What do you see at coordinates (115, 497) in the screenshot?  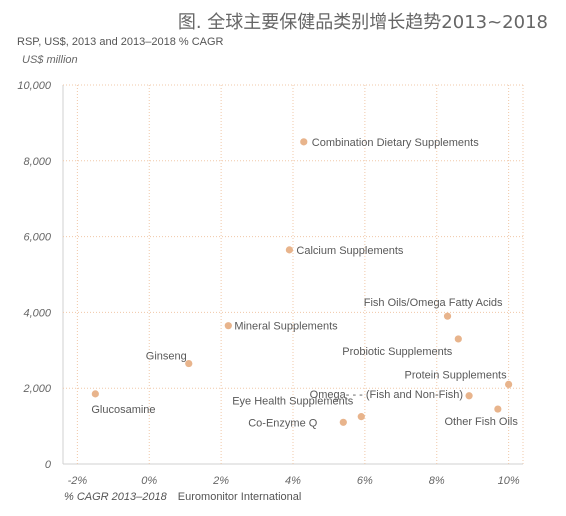 I see `x-axis-label: % CAGR 2013–2018` at bounding box center [115, 497].